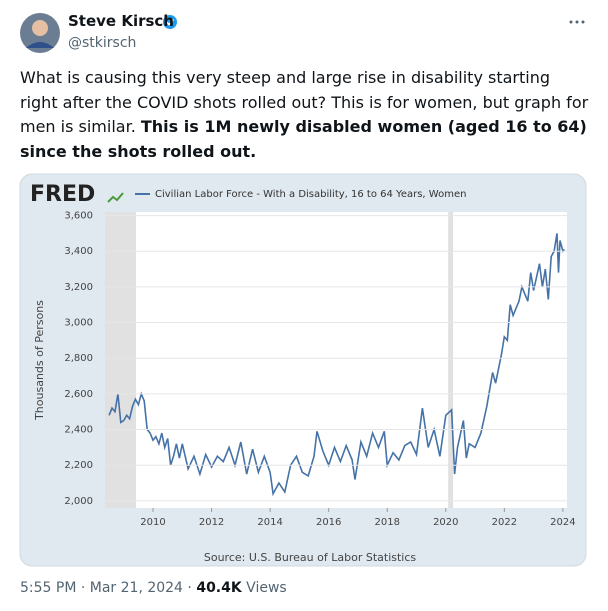 The width and height of the screenshot is (608, 611). I want to click on x-tick-label: 2016, so click(328, 522).